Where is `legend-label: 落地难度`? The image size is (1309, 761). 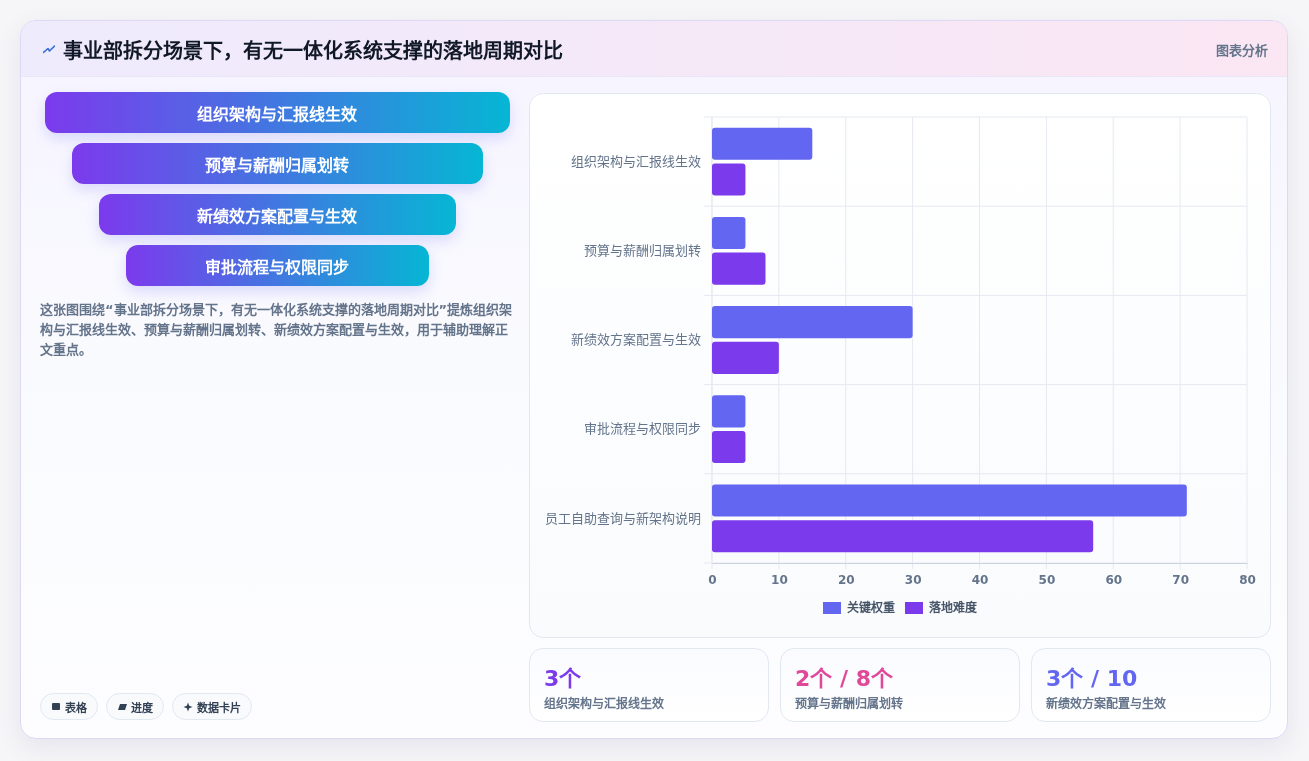 legend-label: 落地难度 is located at coordinates (953, 607).